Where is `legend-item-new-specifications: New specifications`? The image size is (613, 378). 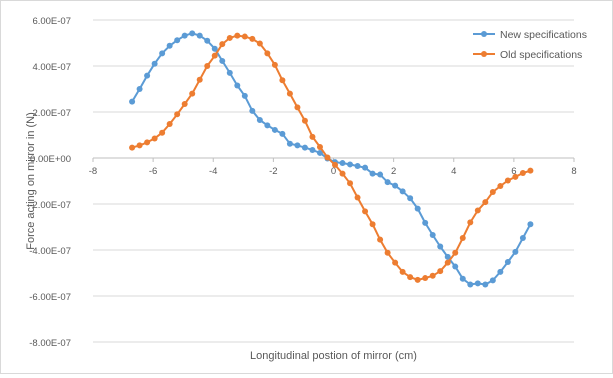 legend-item-new-specifications: New specifications is located at coordinates (530, 35).